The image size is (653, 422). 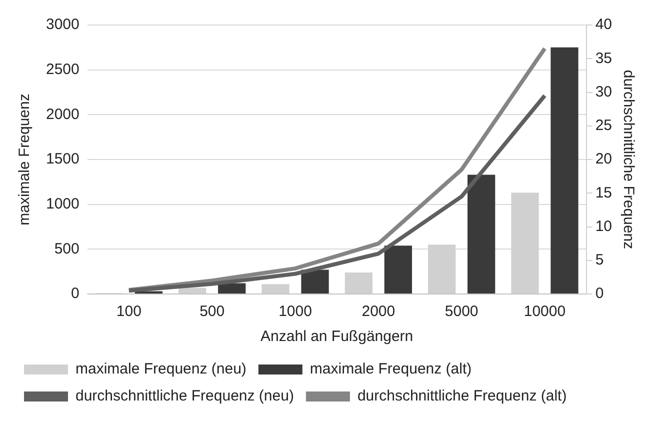 What do you see at coordinates (161, 369) in the screenshot?
I see `legend-label: maximale Frequenz (neu)` at bounding box center [161, 369].